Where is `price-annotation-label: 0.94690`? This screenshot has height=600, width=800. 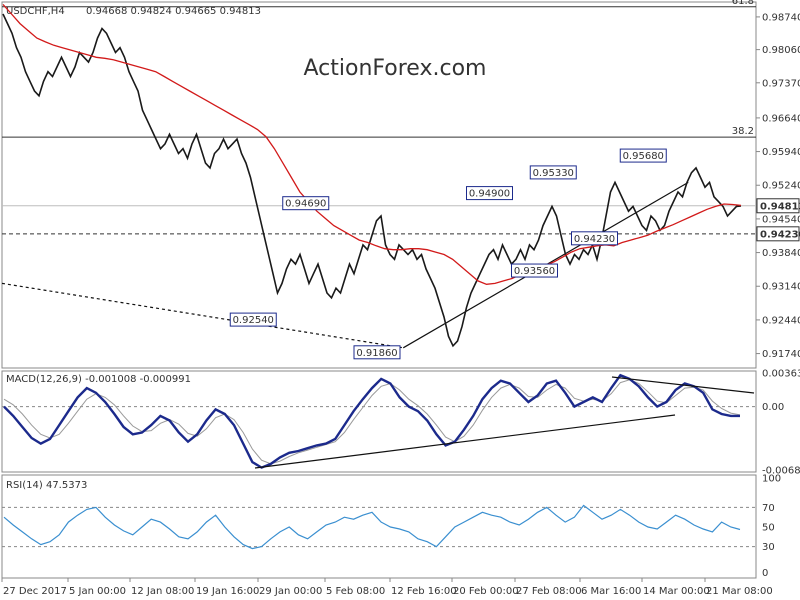 price-annotation-label: 0.94690 is located at coordinates (305, 204).